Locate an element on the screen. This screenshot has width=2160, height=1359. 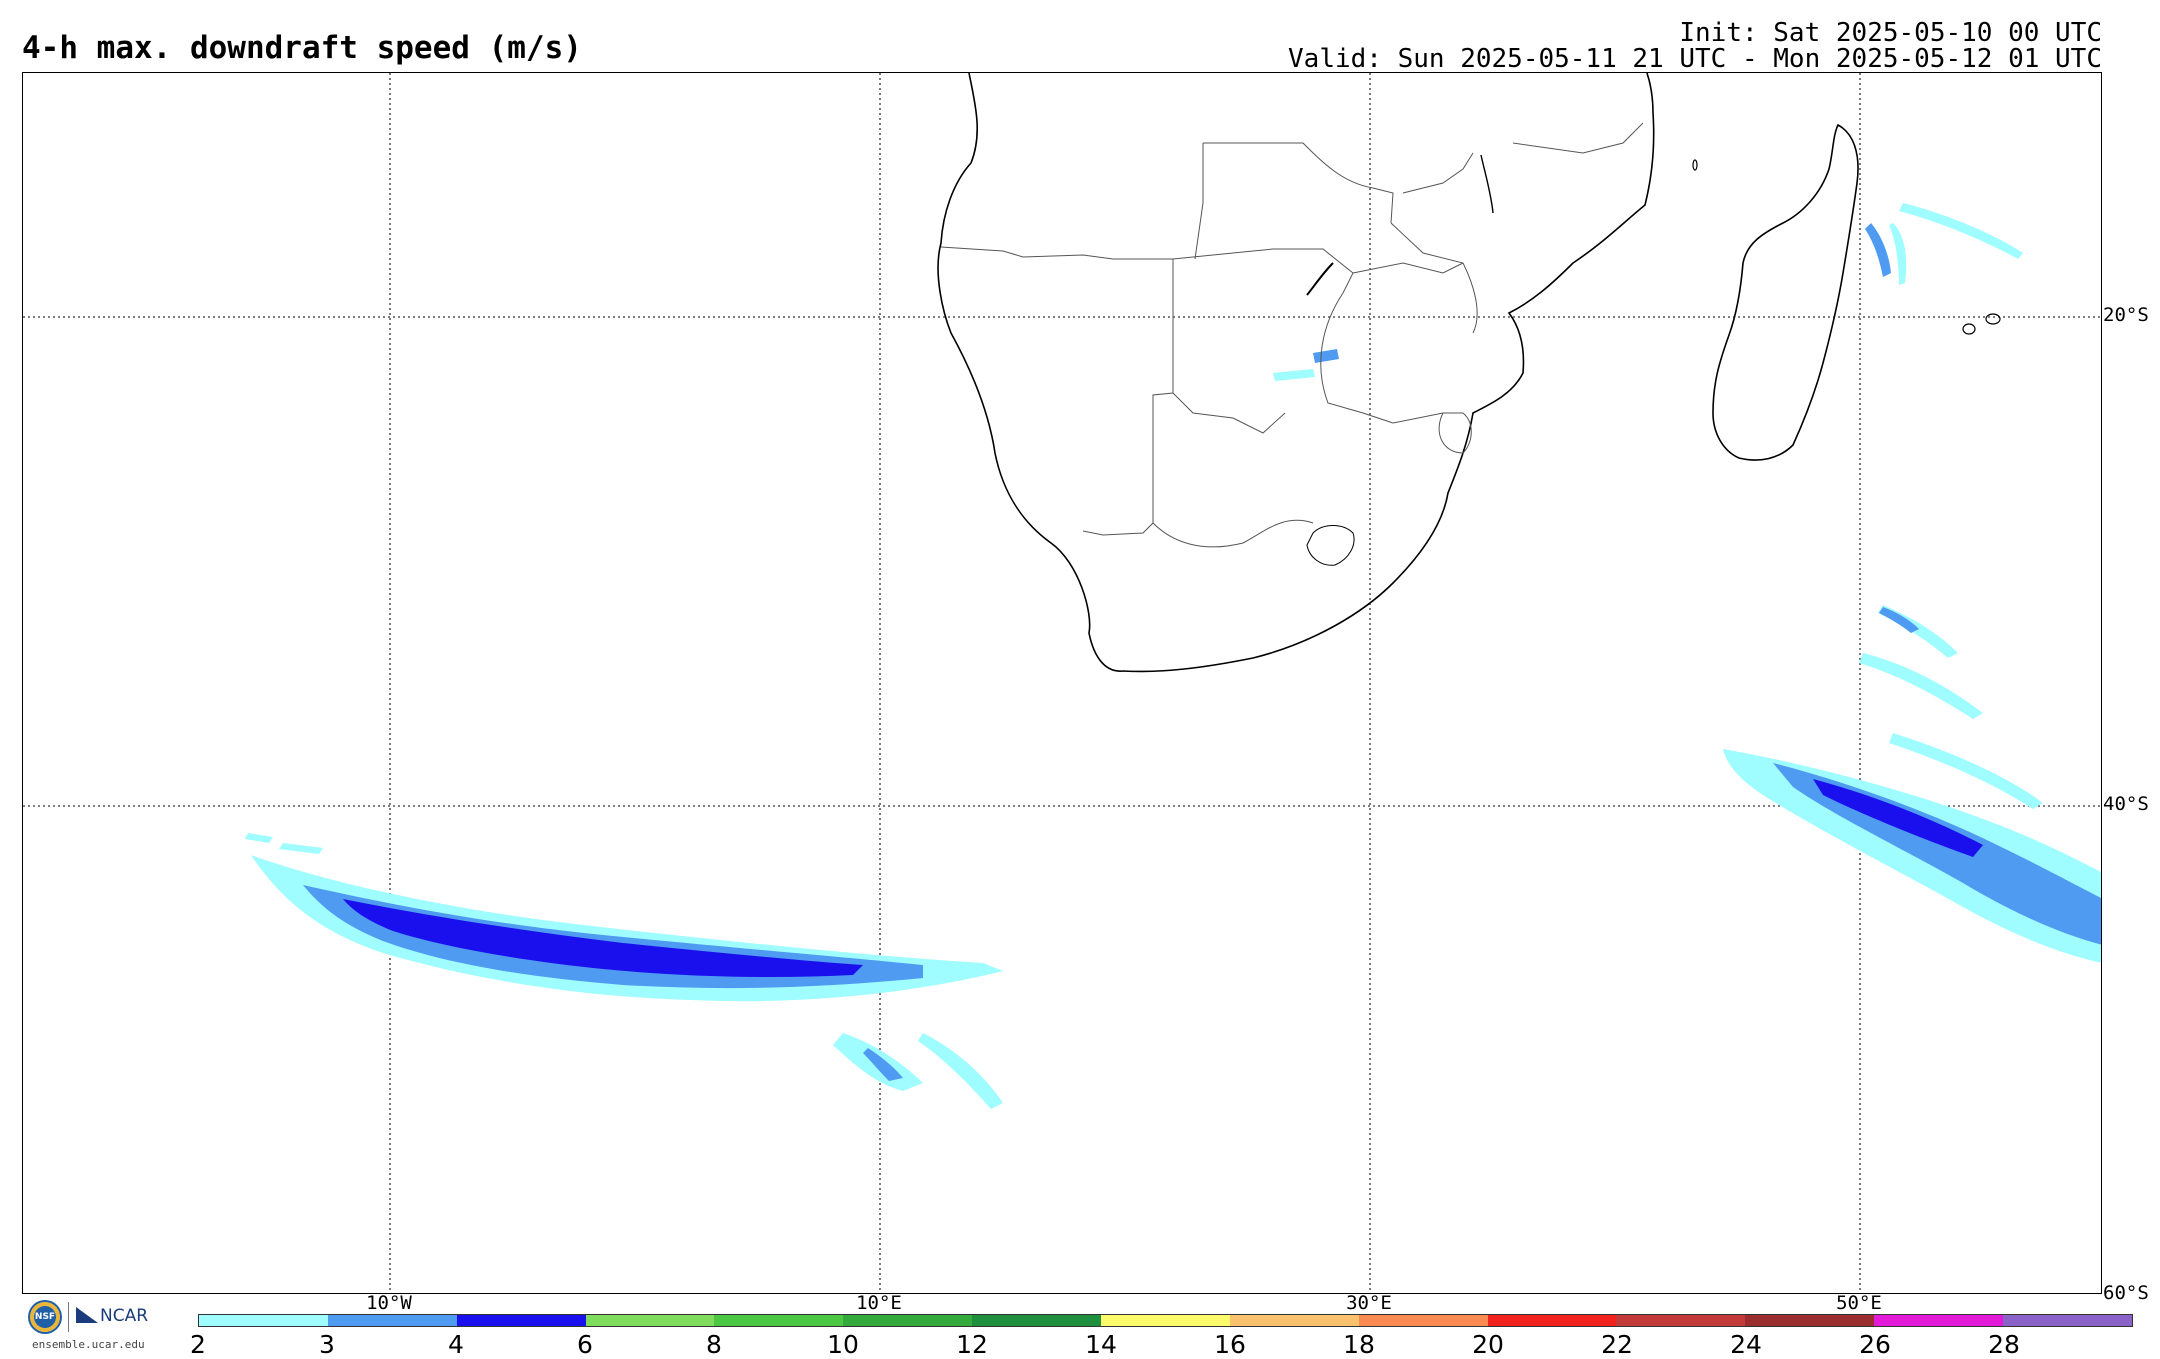
colorbar-tick-label: 20 is located at coordinates (1488, 1344).